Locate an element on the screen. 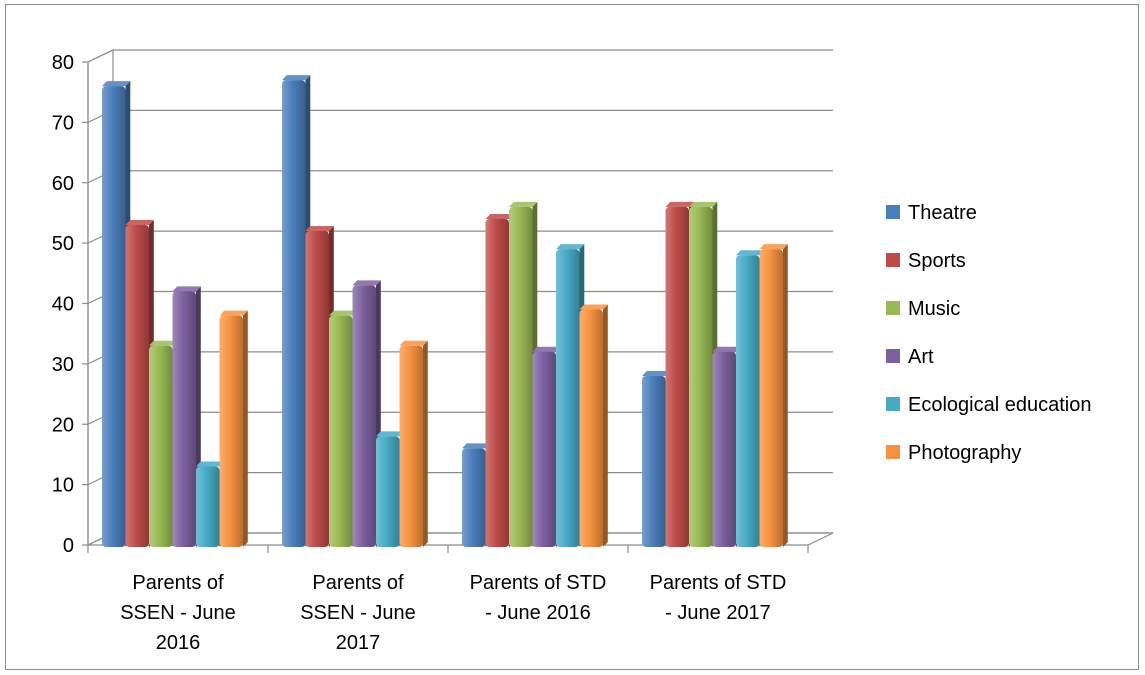 Image resolution: width=1145 pixels, height=675 pixels. legend-label: Music is located at coordinates (934, 309).